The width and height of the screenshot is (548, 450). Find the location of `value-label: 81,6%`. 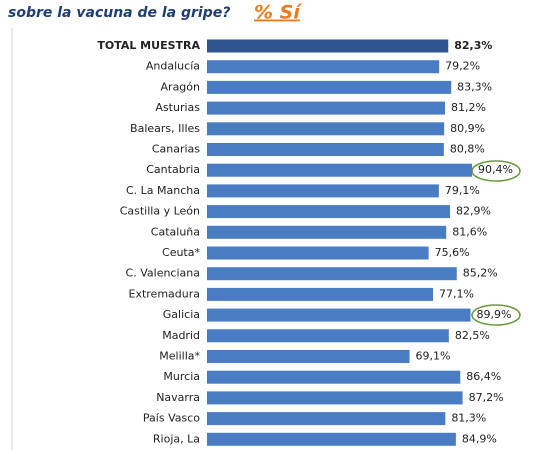

value-label: 81,6% is located at coordinates (469, 231).